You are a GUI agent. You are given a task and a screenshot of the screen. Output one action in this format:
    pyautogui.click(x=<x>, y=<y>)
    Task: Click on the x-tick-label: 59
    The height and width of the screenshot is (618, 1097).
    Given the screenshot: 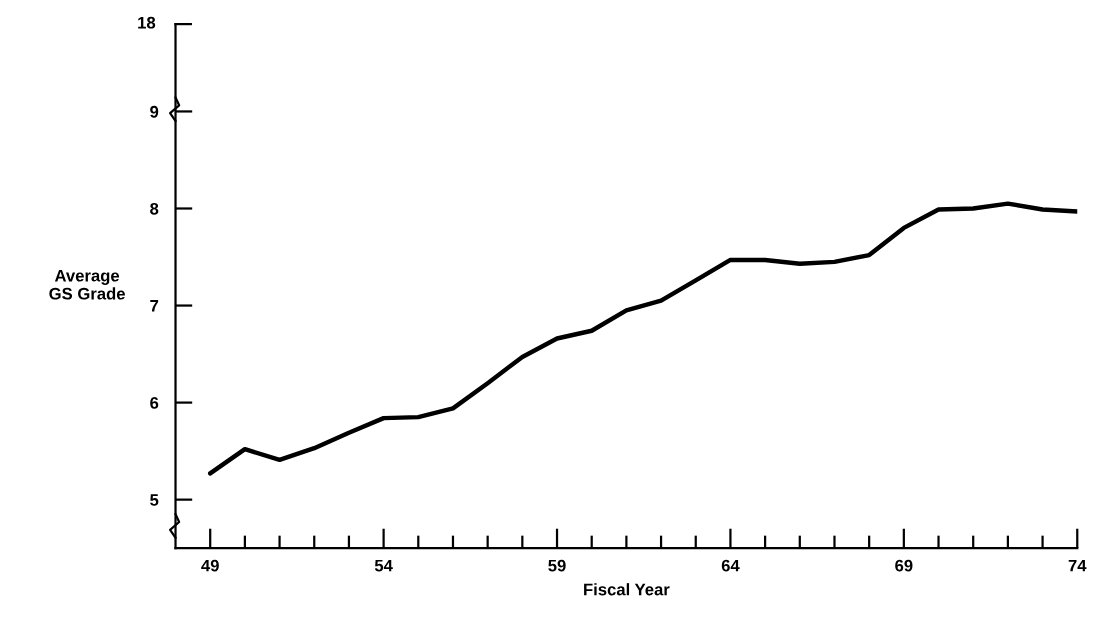 What is the action you would take?
    pyautogui.click(x=557, y=565)
    